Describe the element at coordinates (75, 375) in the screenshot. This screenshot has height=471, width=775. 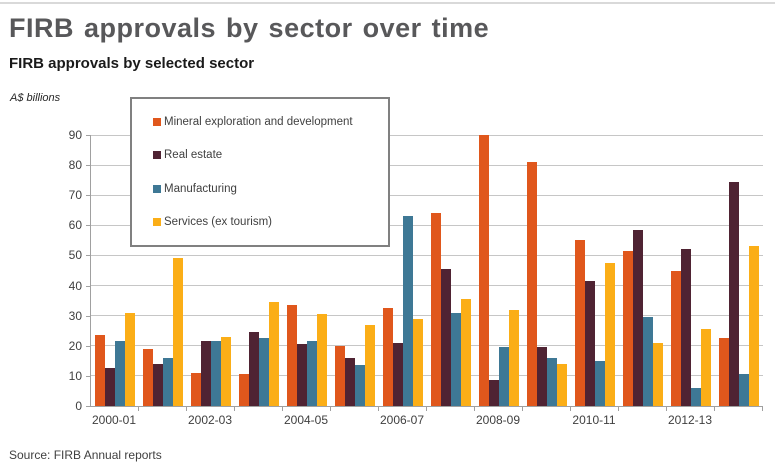
I see `y-tick-label-10: 10` at that location.